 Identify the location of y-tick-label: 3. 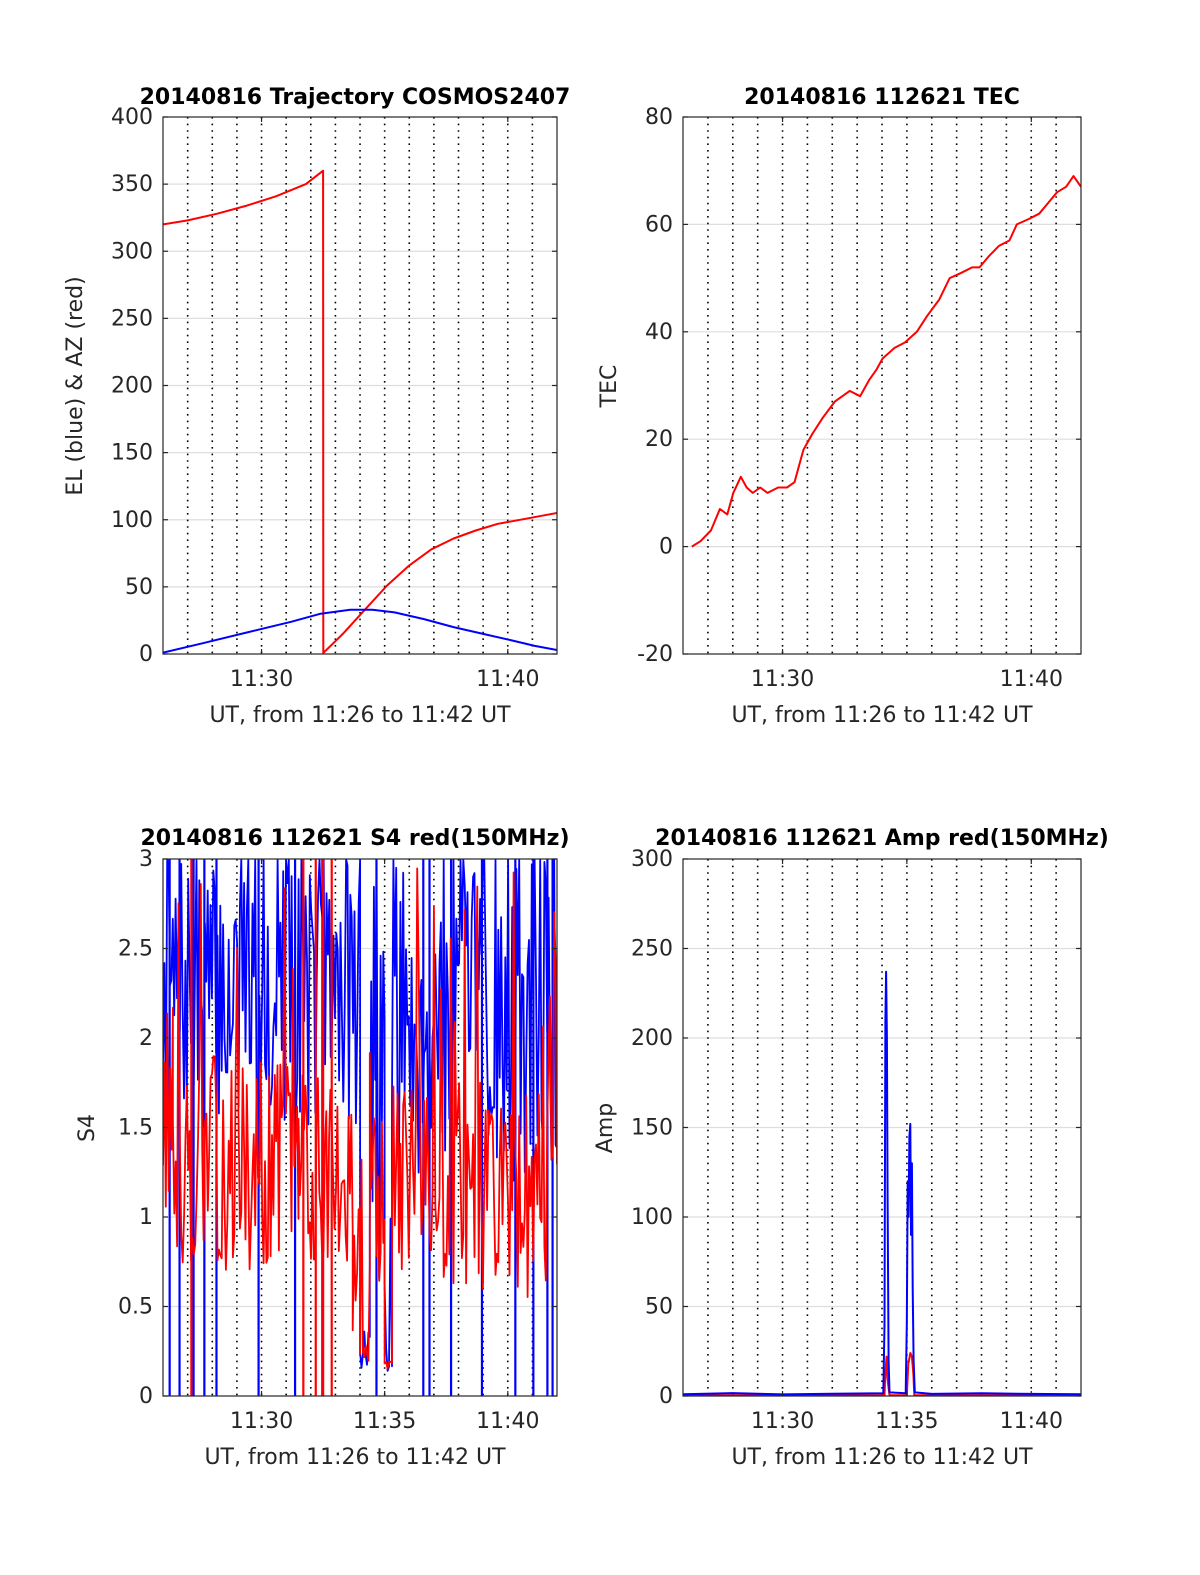
(146, 859).